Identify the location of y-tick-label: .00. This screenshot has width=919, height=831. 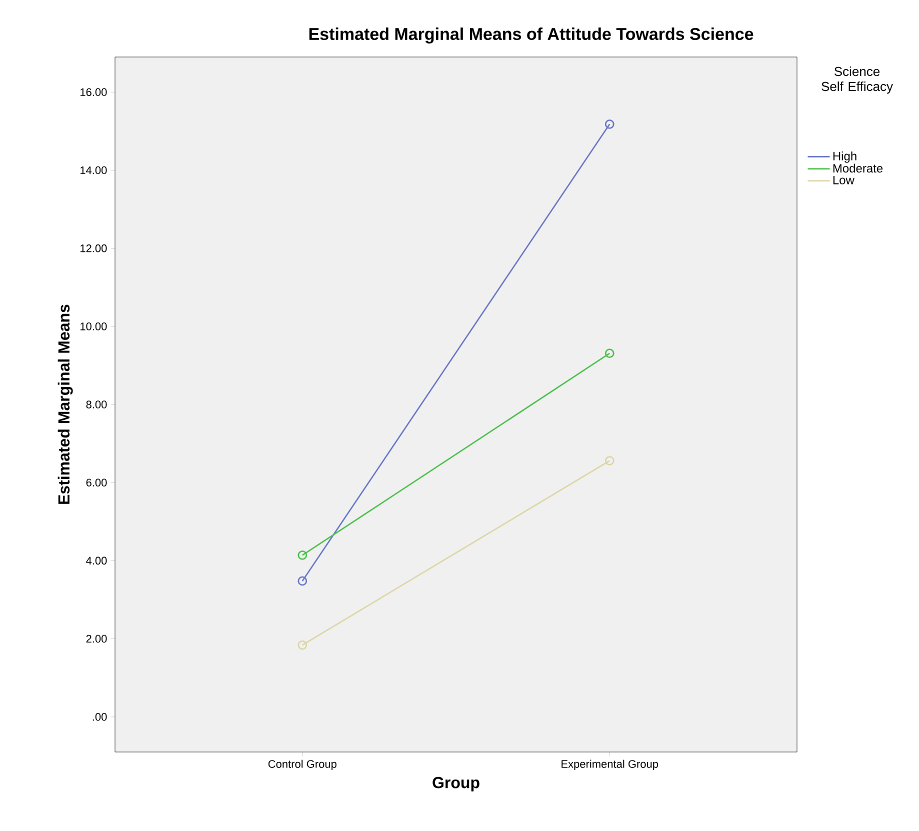
(99, 716).